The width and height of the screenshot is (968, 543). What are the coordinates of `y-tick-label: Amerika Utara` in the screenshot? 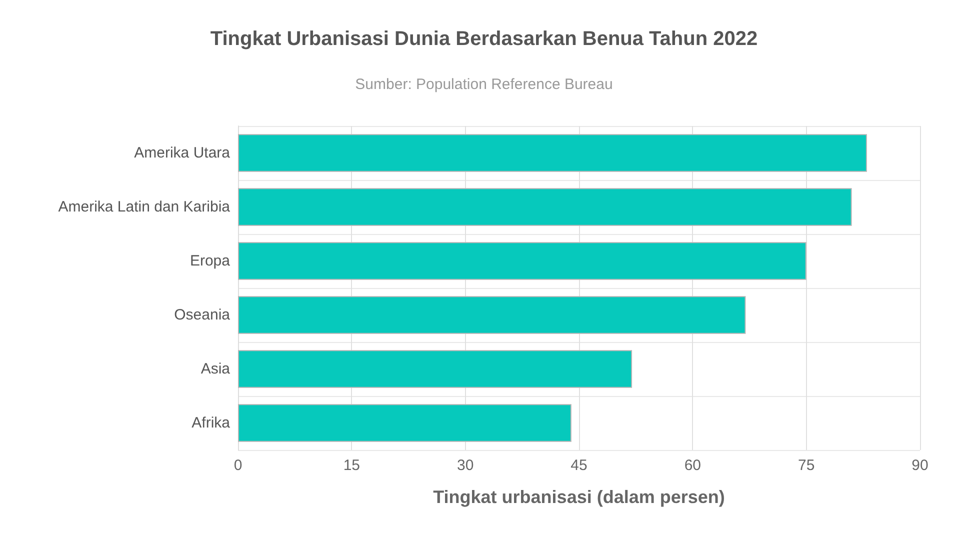 It's located at (182, 153).